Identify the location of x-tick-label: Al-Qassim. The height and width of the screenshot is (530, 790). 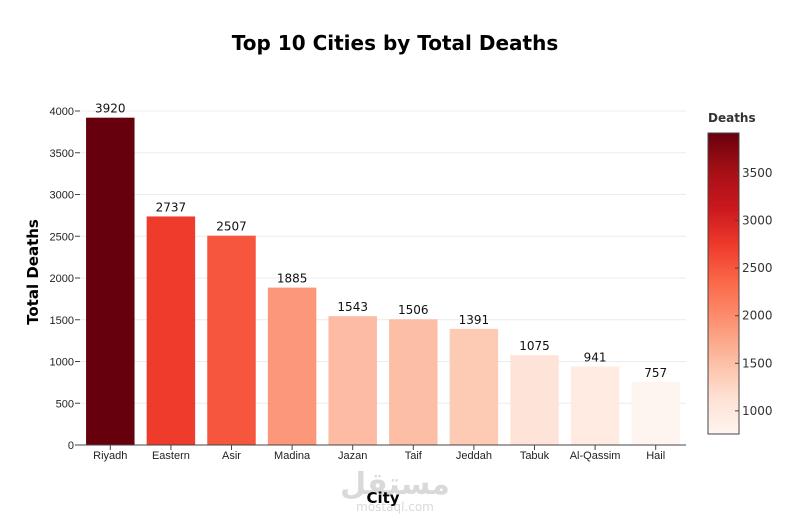
(595, 456).